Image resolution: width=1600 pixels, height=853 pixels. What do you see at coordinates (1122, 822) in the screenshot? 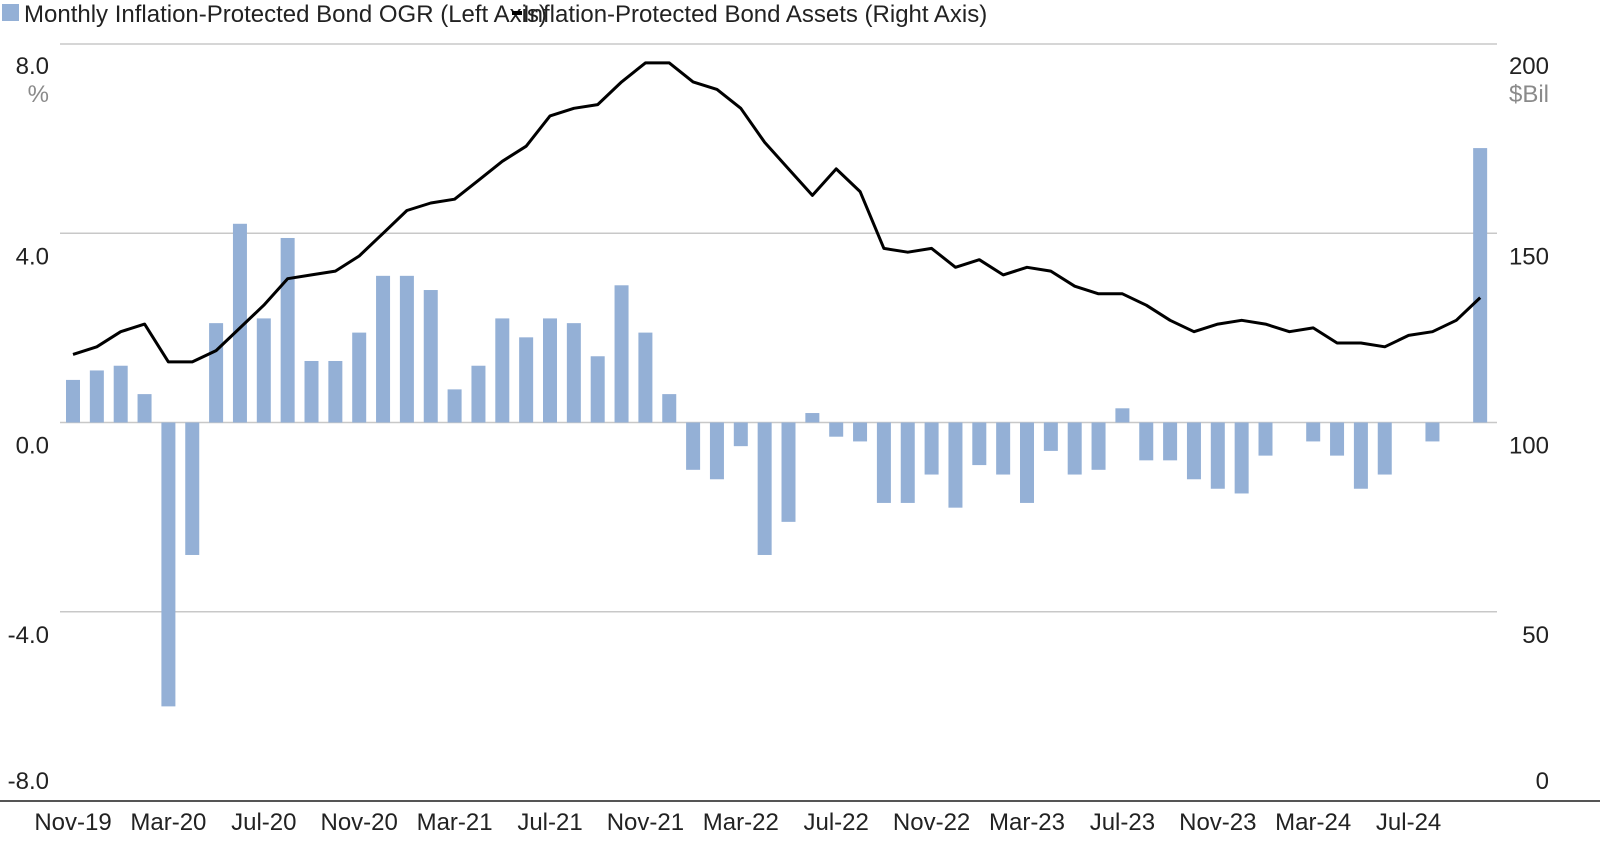
I see `x-tick-label: Jul-23` at bounding box center [1122, 822].